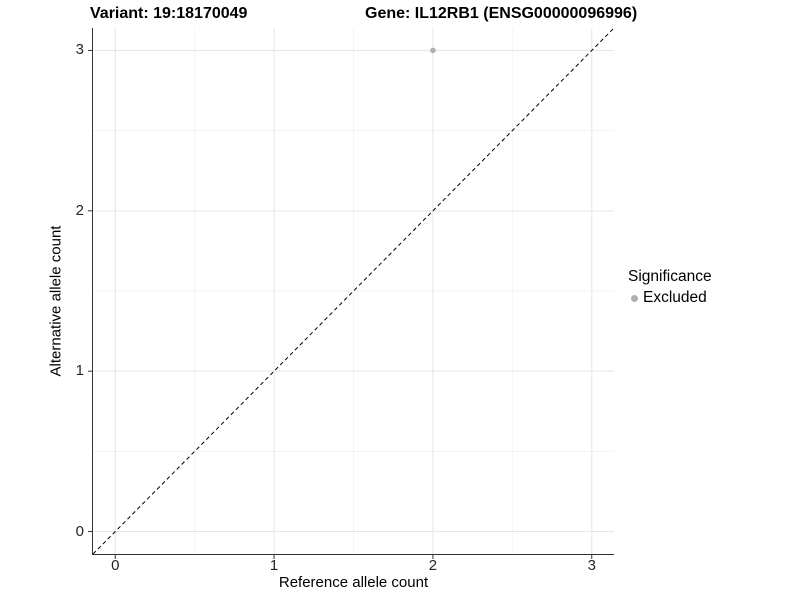 The image size is (800, 600). Describe the element at coordinates (79, 210) in the screenshot. I see `y-tick-label: 2` at that location.